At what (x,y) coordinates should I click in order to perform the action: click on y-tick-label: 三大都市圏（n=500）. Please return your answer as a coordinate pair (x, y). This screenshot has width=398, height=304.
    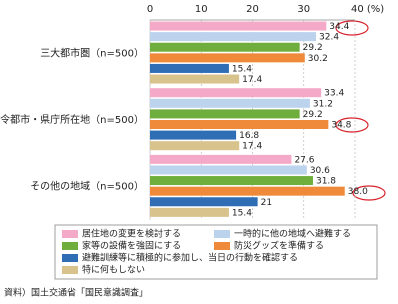
    Looking at the image, I should click on (92, 52).